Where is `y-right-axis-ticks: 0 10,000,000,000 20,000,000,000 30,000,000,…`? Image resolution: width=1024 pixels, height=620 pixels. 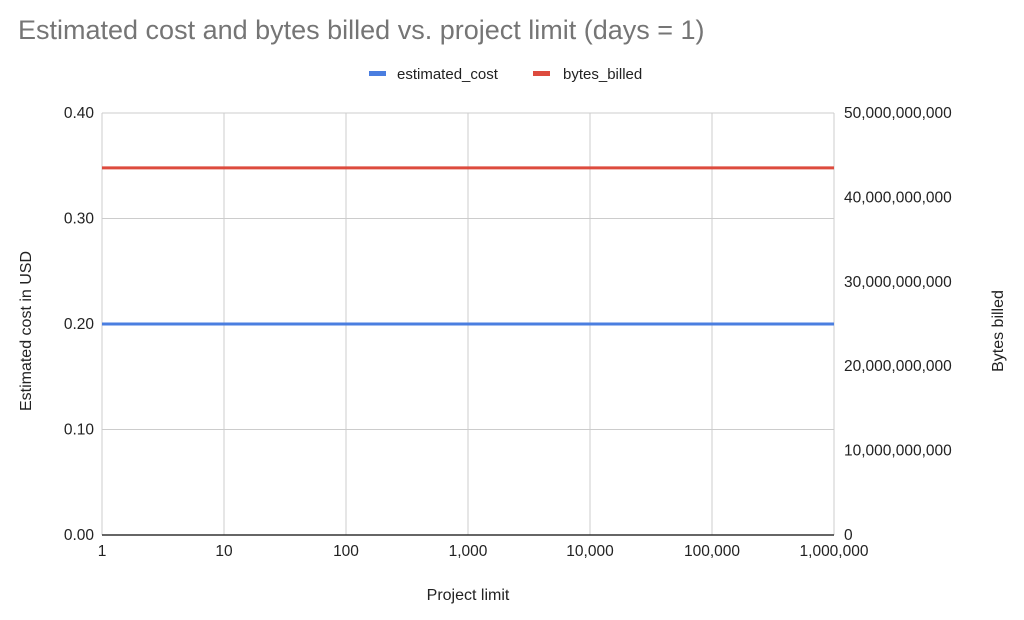 y-right-axis-ticks: 0 10,000,000,000 20,000,000,000 30,000,000,… is located at coordinates (898, 324).